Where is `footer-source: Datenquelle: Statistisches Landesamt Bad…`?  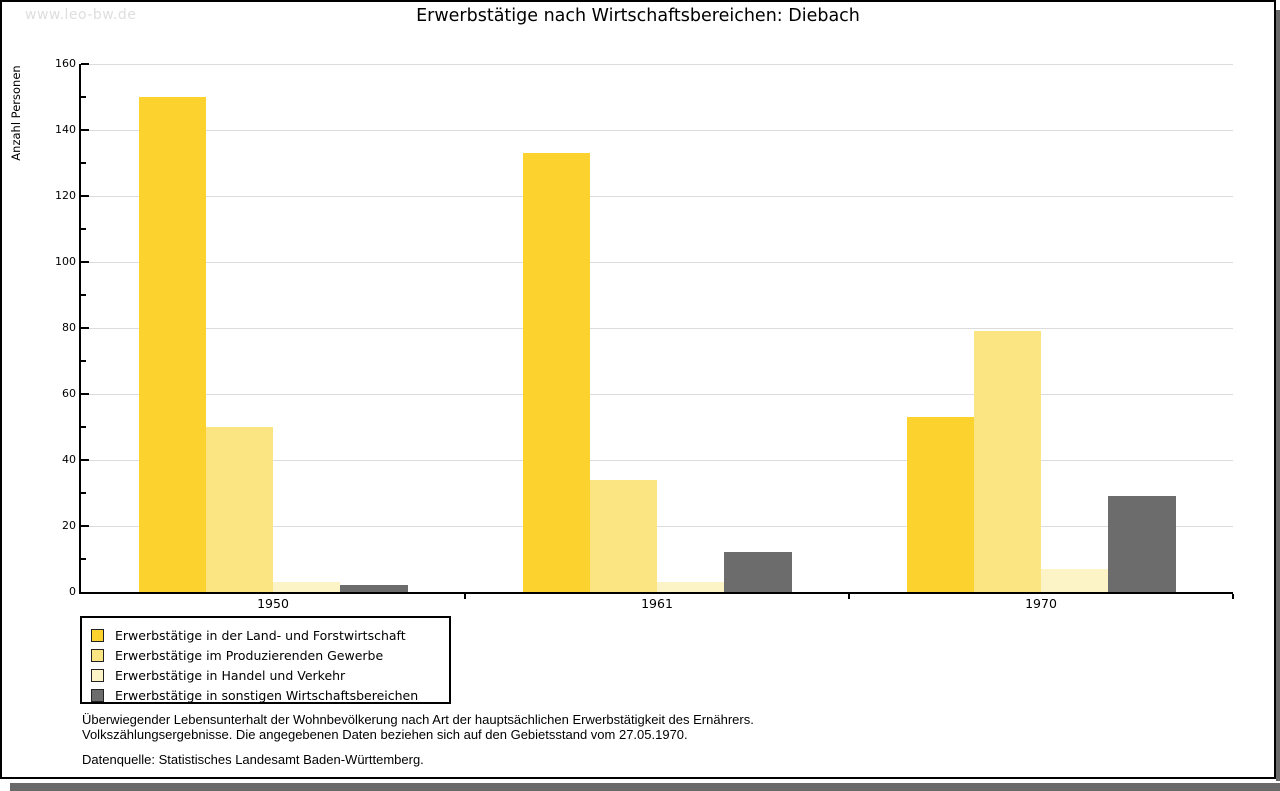
footer-source: Datenquelle: Statistisches Landesamt Bad… is located at coordinates (253, 759).